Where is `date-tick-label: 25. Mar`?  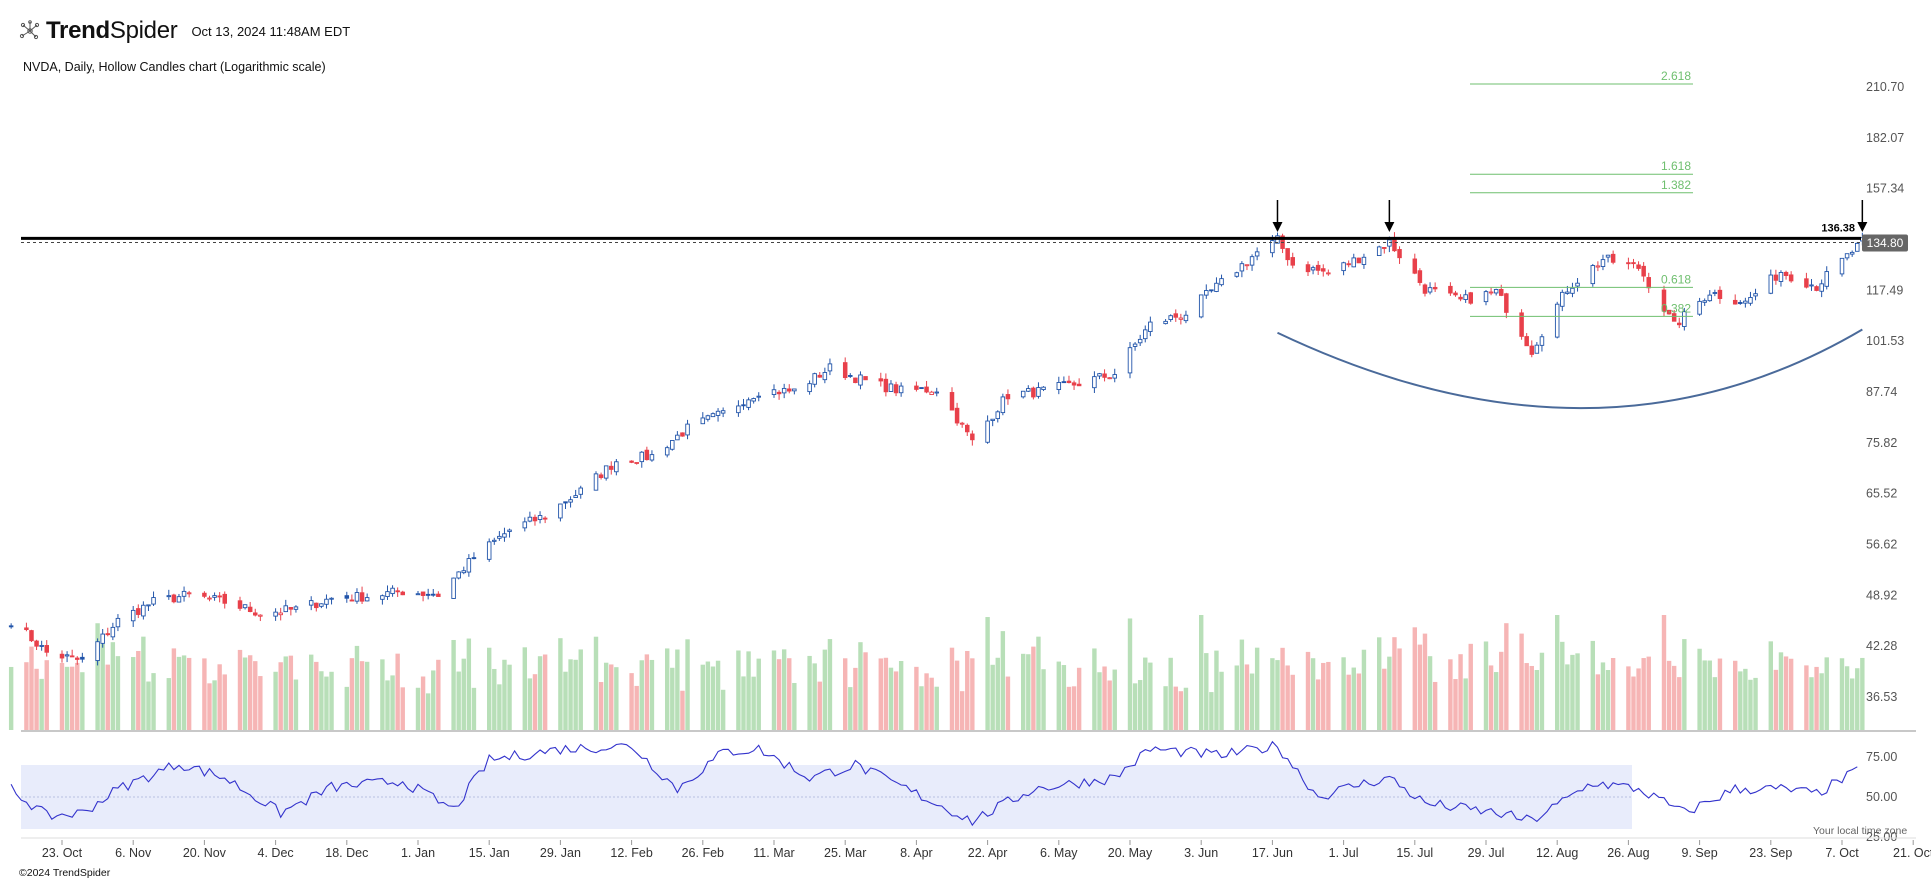
date-tick-label: 25. Mar is located at coordinates (845, 853).